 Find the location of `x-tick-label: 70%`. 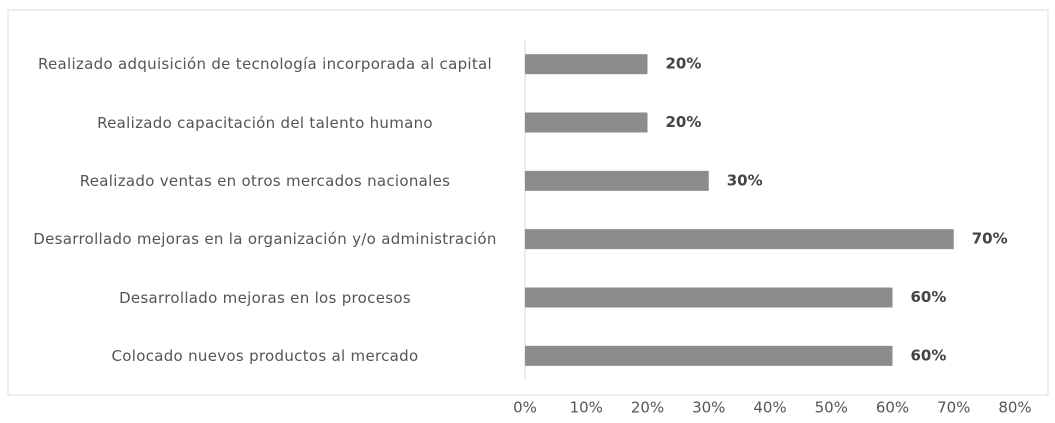

x-tick-label: 70% is located at coordinates (953, 408).